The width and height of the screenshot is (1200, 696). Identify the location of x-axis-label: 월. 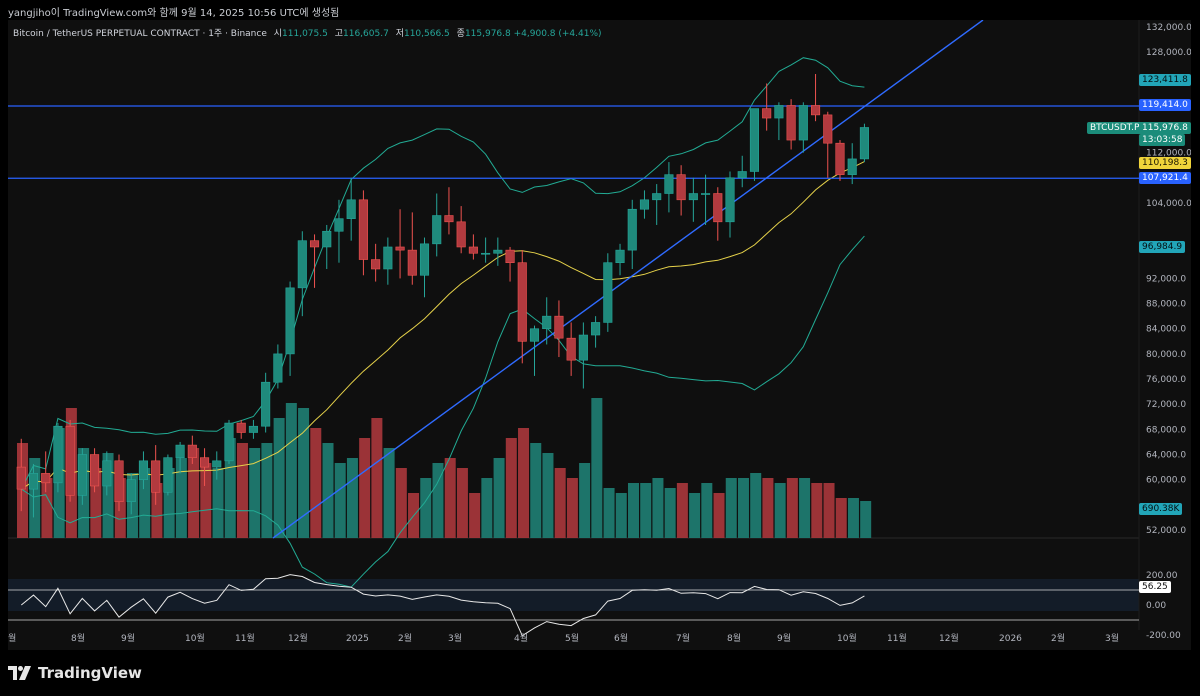
(12, 638).